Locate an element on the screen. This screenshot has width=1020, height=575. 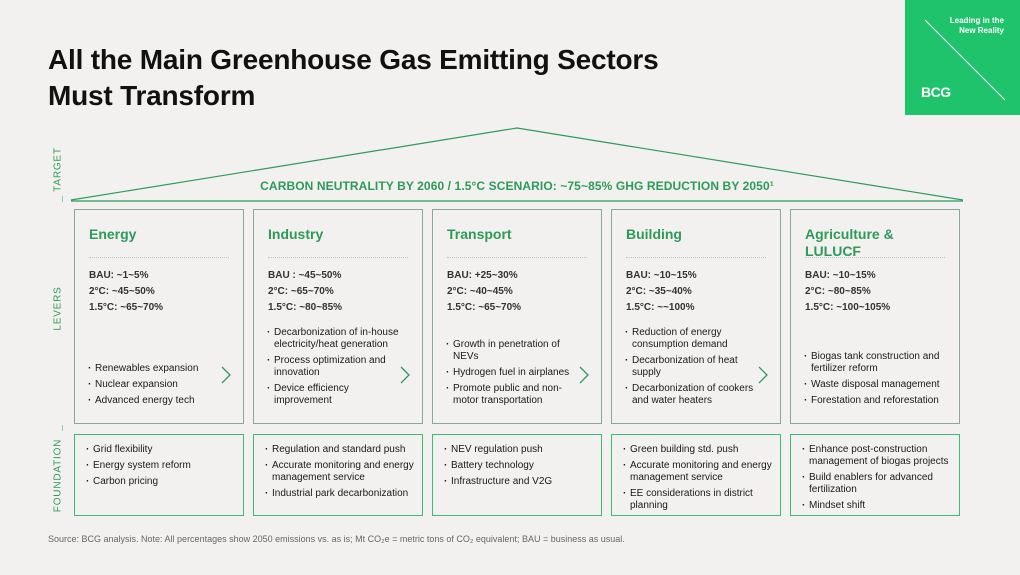
list-item: Forestation and reforestation is located at coordinates (878, 401).